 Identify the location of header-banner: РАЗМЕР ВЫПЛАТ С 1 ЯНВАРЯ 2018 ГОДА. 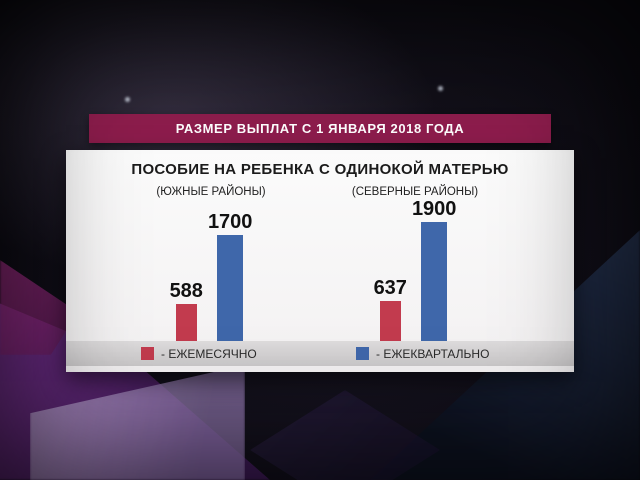
(320, 128).